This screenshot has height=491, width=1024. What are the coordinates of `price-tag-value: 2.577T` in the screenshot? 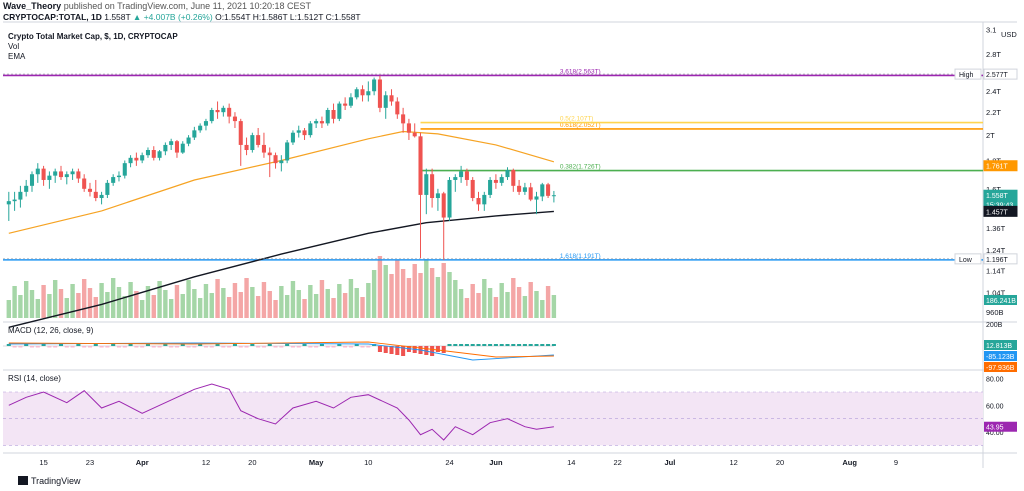 It's located at (997, 75).